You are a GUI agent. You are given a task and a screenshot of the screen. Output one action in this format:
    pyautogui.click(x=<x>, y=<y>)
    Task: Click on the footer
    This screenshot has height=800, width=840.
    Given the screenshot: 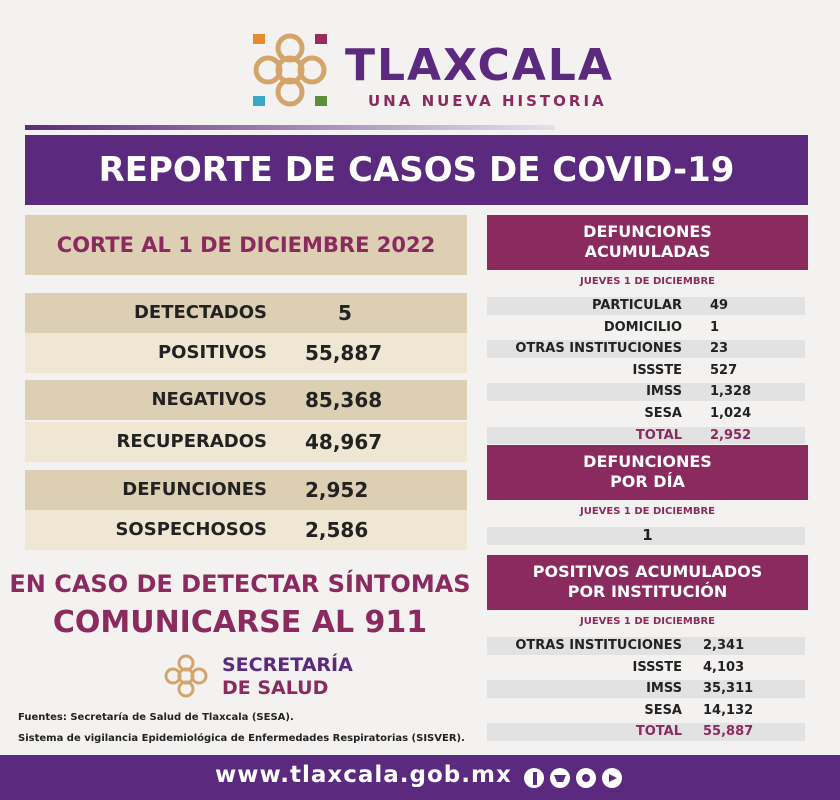 What is the action you would take?
    pyautogui.click(x=420, y=777)
    